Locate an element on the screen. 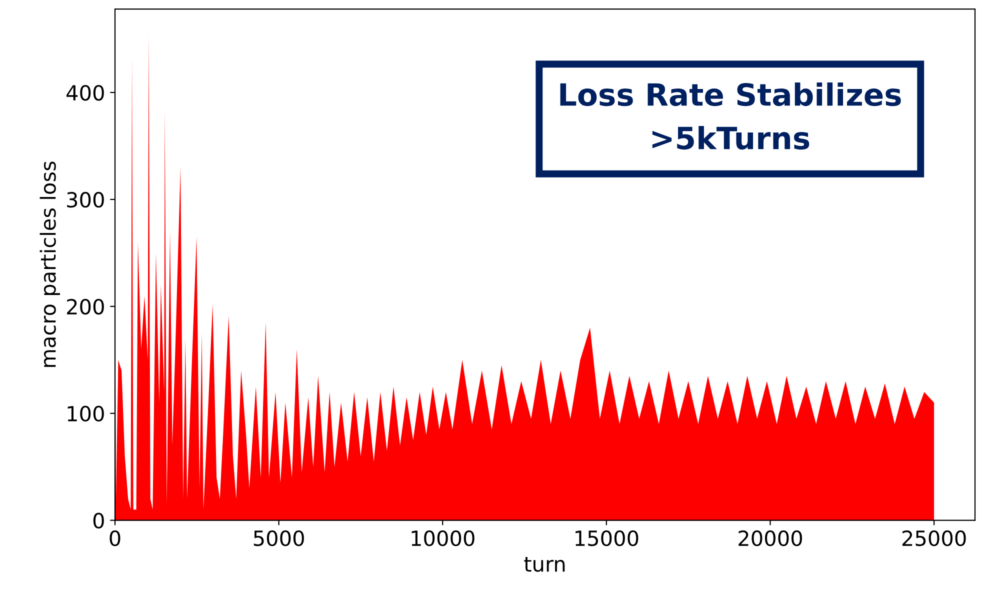  x-tick-label: 0 is located at coordinates (115, 538).